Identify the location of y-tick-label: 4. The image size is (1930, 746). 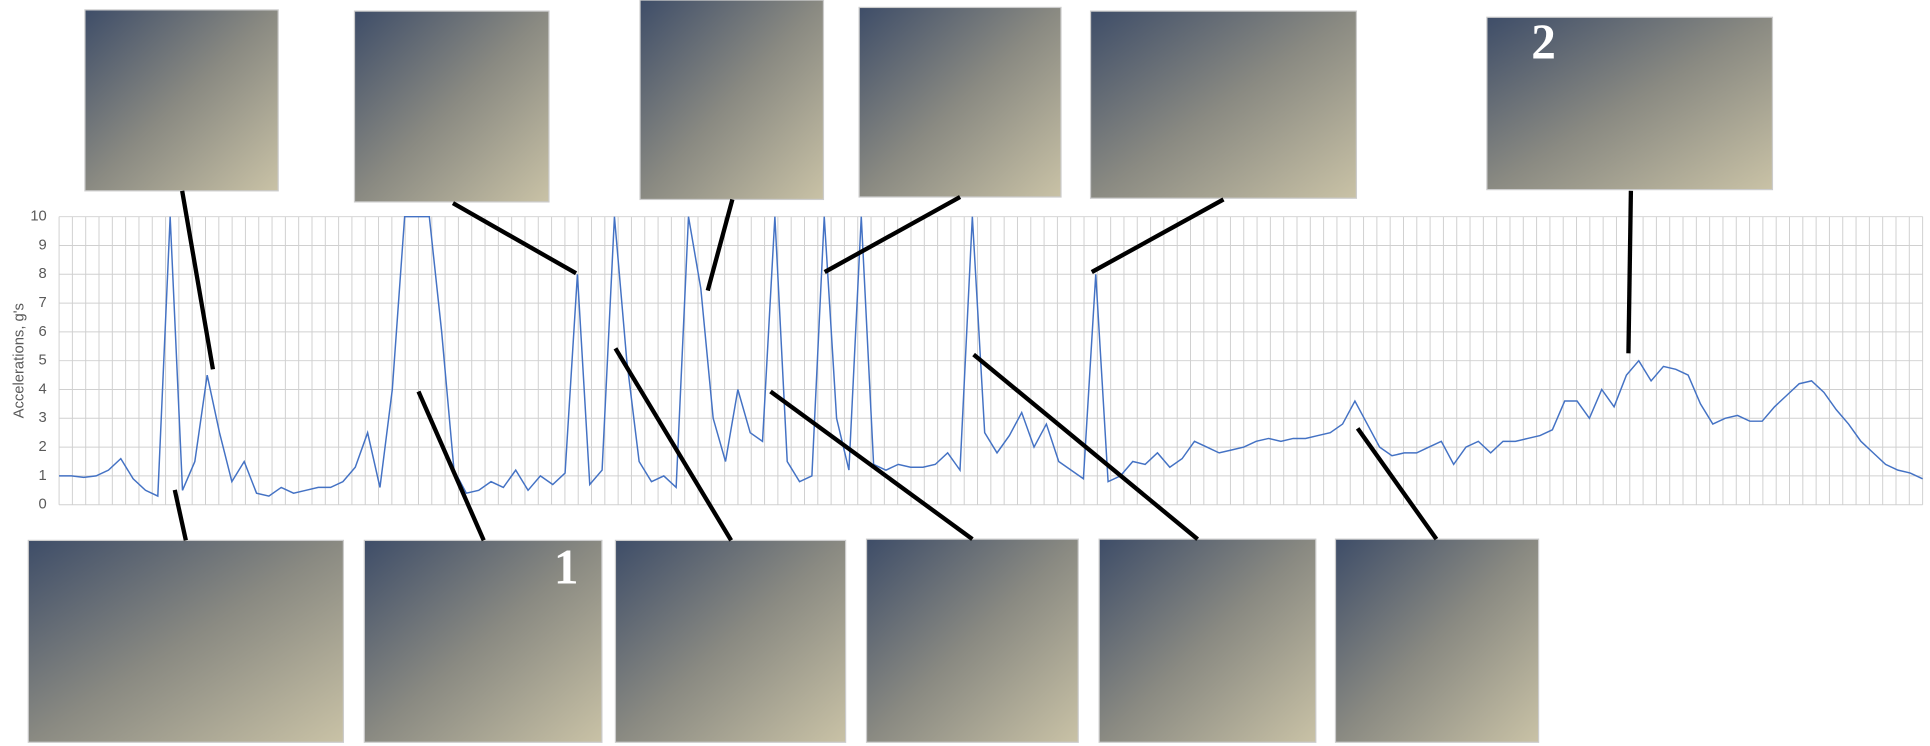
(43, 389).